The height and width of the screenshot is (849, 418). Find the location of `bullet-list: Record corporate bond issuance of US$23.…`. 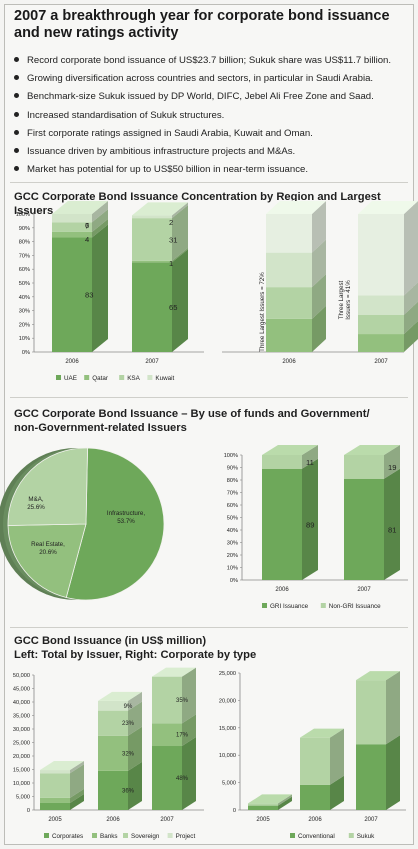

bullet-list: Record corporate bond issuance of US$23.… is located at coordinates (211, 115).